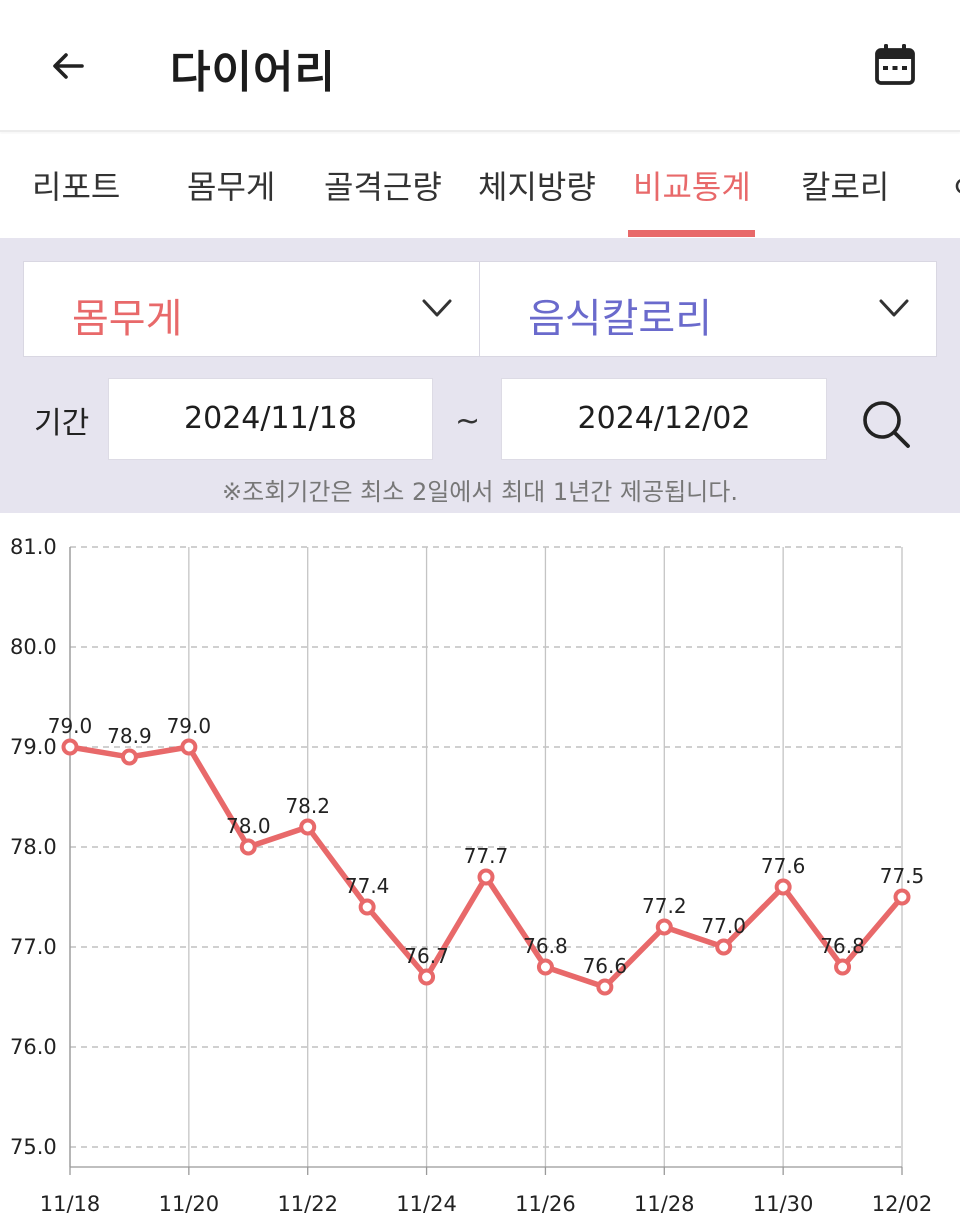 The width and height of the screenshot is (960, 1232). What do you see at coordinates (902, 876) in the screenshot?
I see `data-label: 77.5` at bounding box center [902, 876].